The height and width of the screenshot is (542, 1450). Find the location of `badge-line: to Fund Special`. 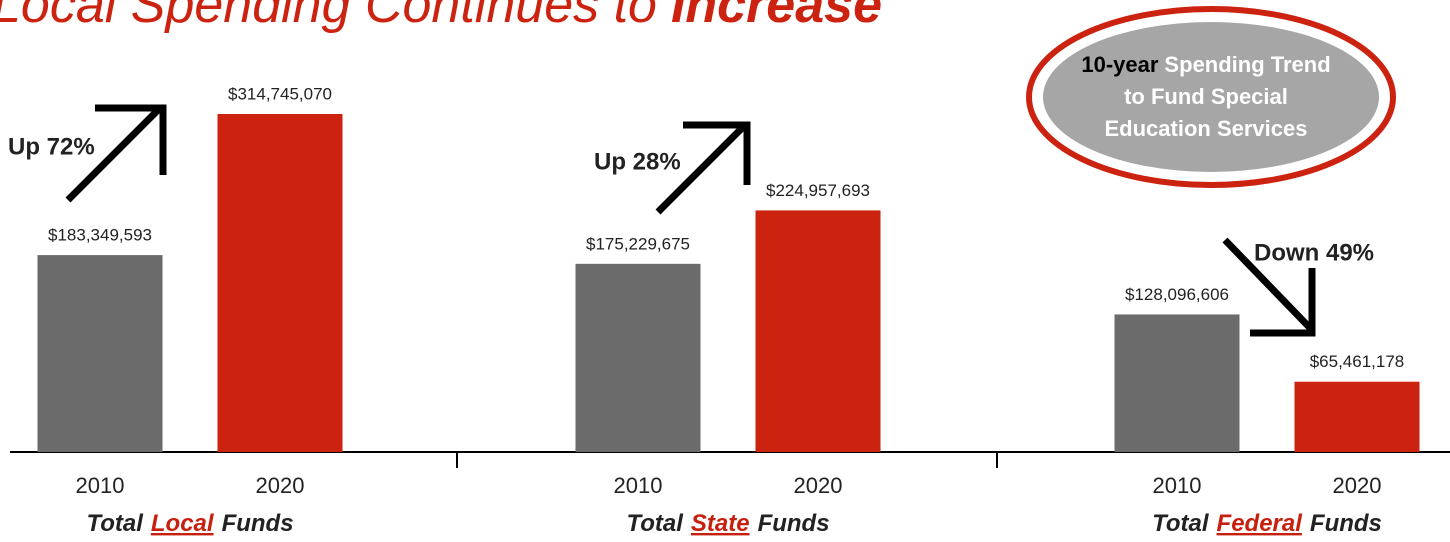

badge-line: to Fund Special is located at coordinates (1206, 96).